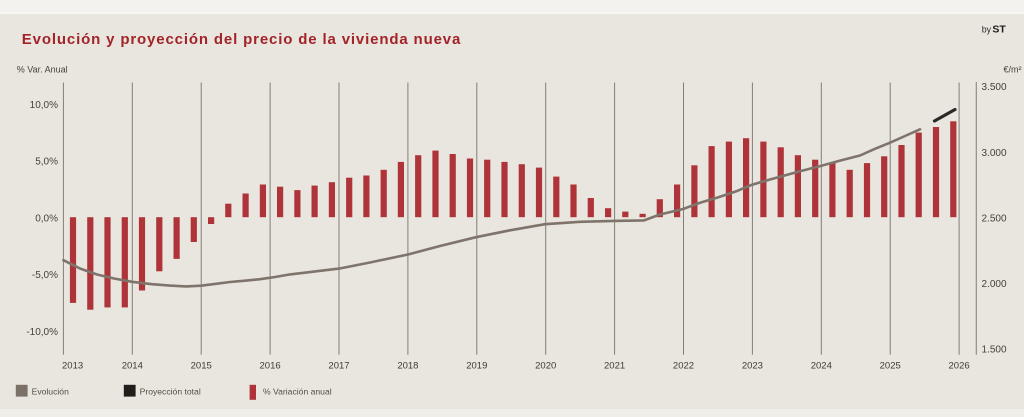 The height and width of the screenshot is (417, 1024). I want to click on svg-text: 2026, so click(959, 366).